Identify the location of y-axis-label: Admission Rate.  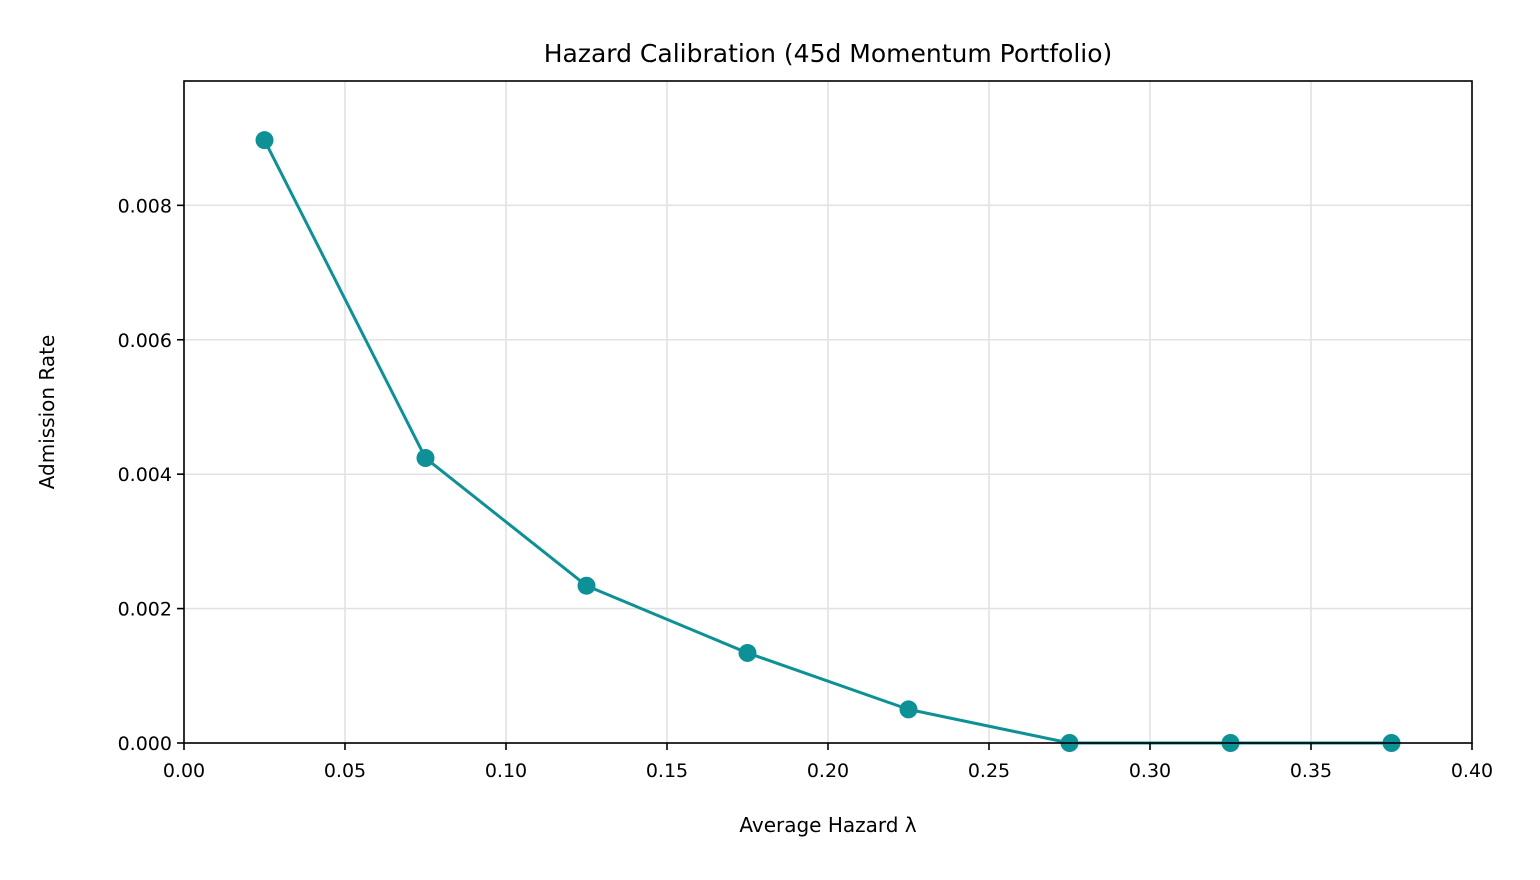
(47, 412).